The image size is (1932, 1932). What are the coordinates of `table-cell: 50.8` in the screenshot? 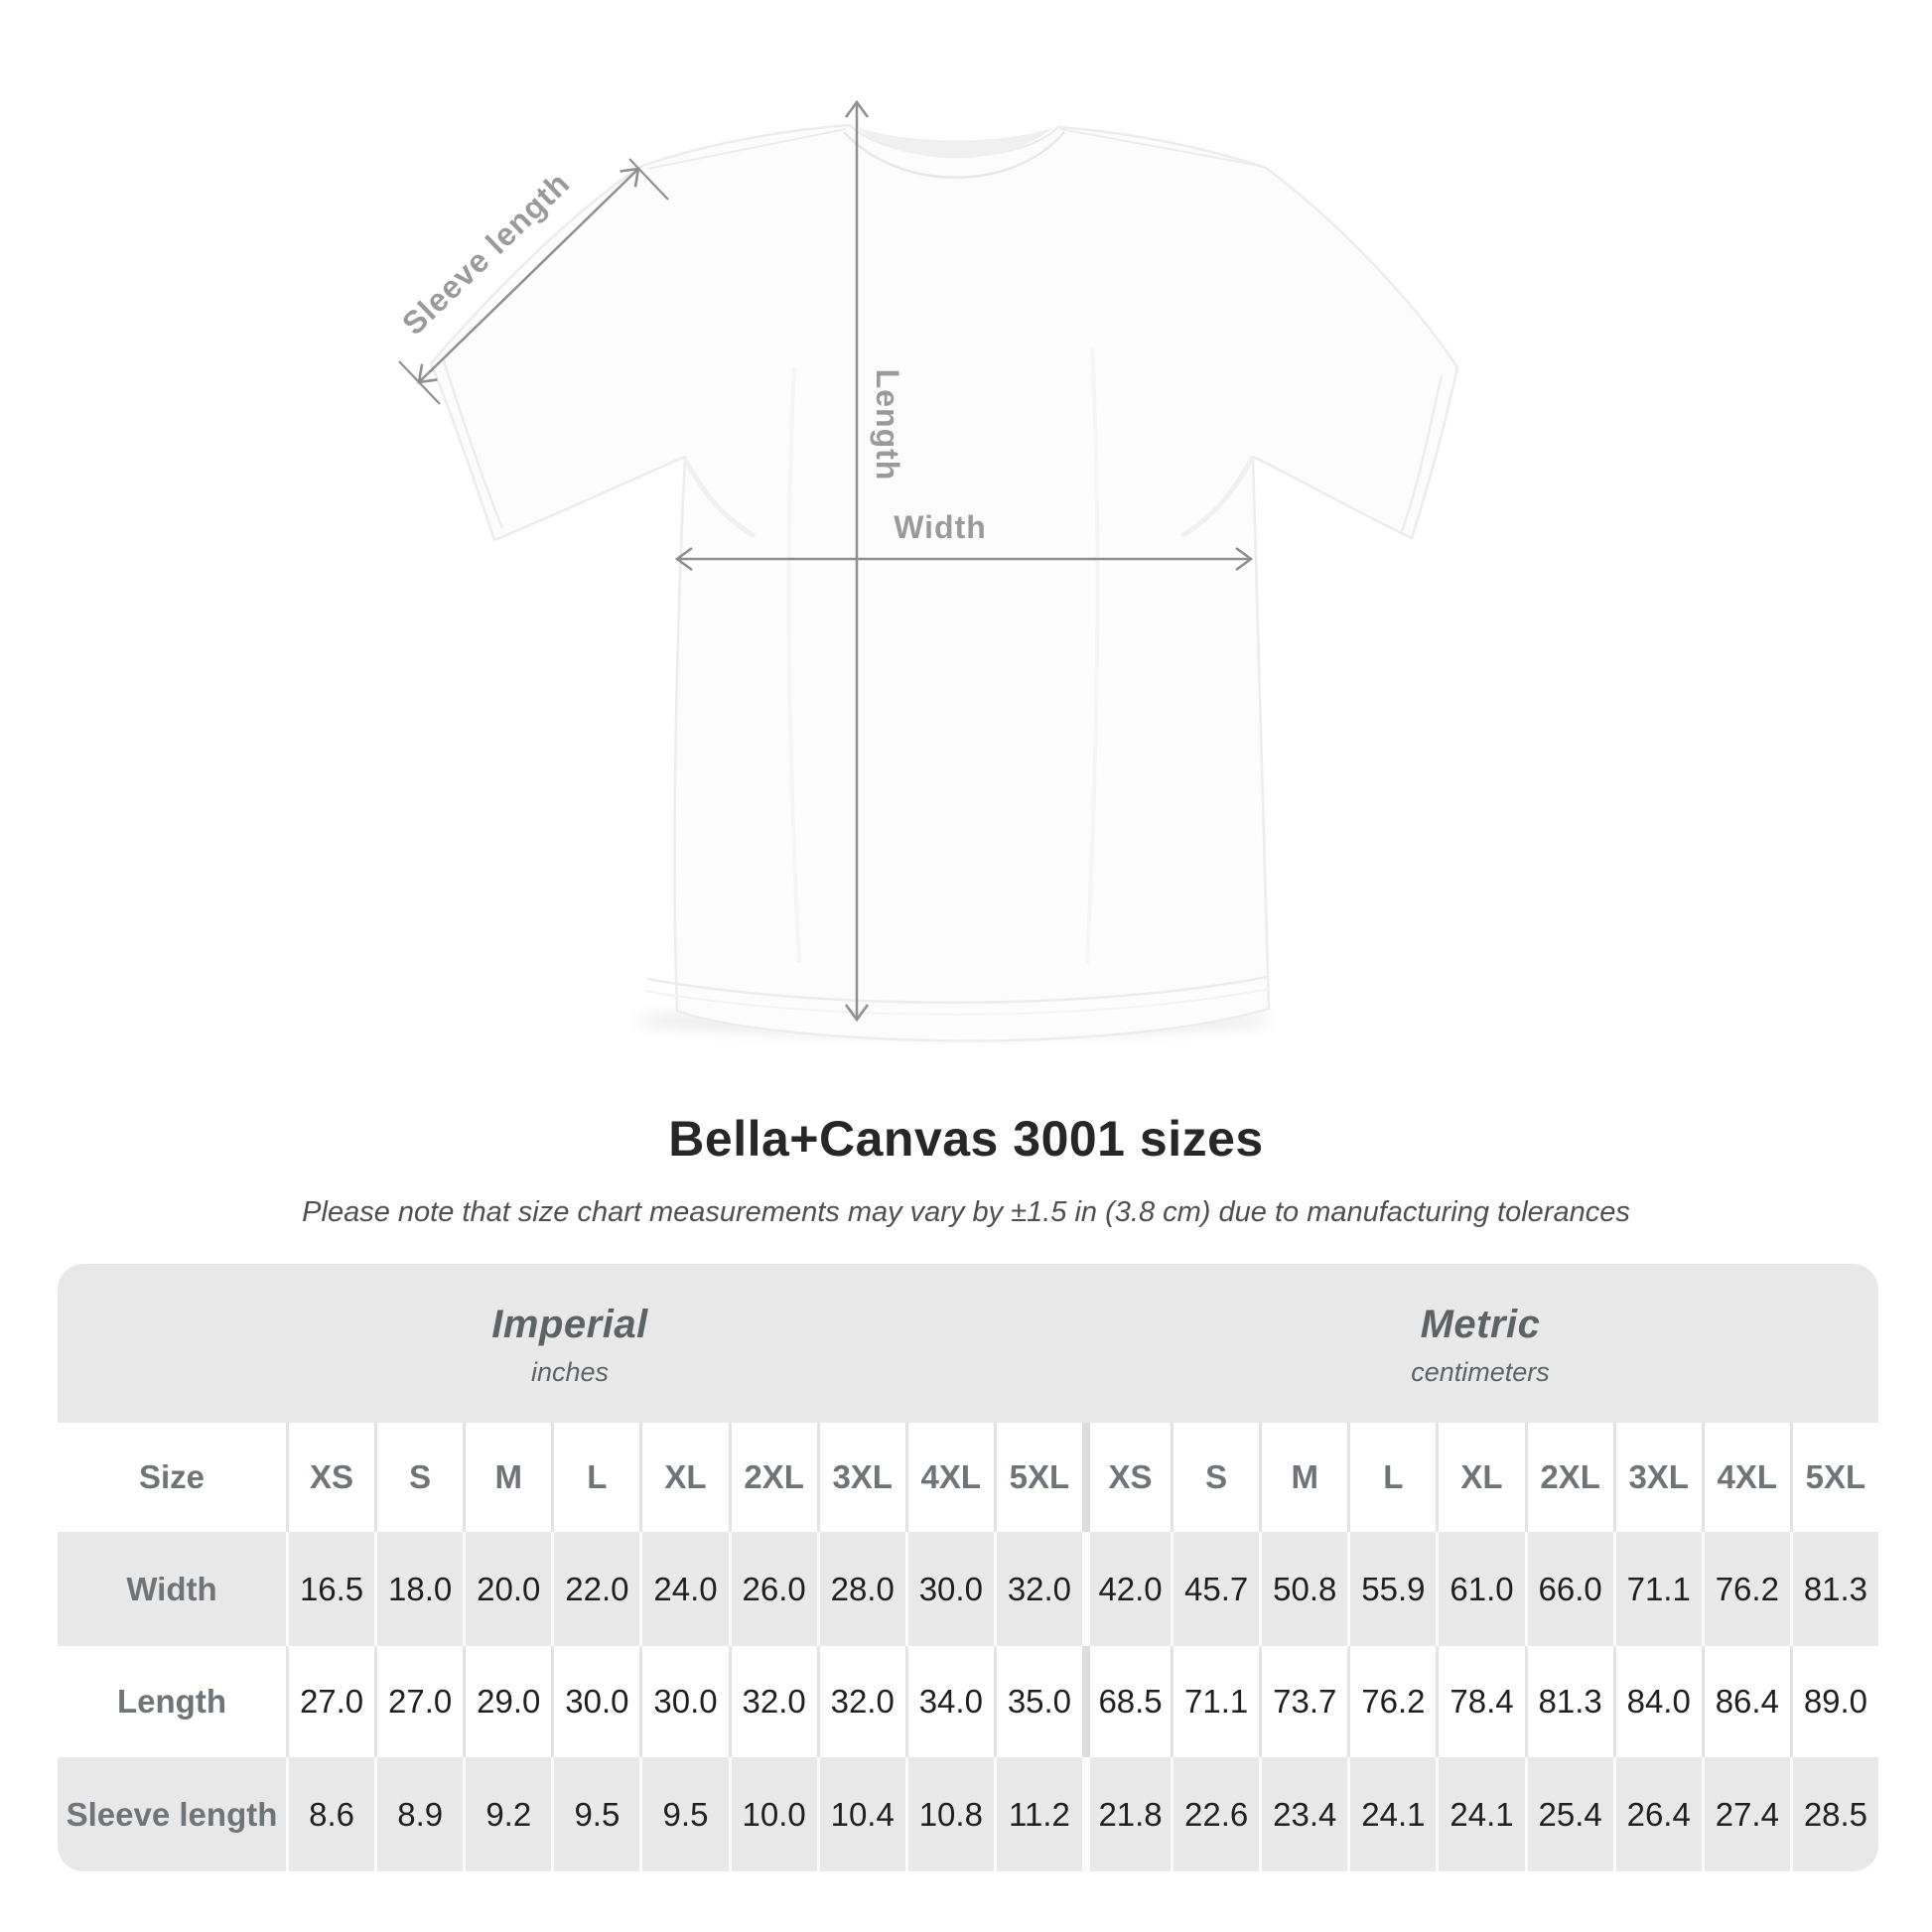 It's located at (1303, 1589).